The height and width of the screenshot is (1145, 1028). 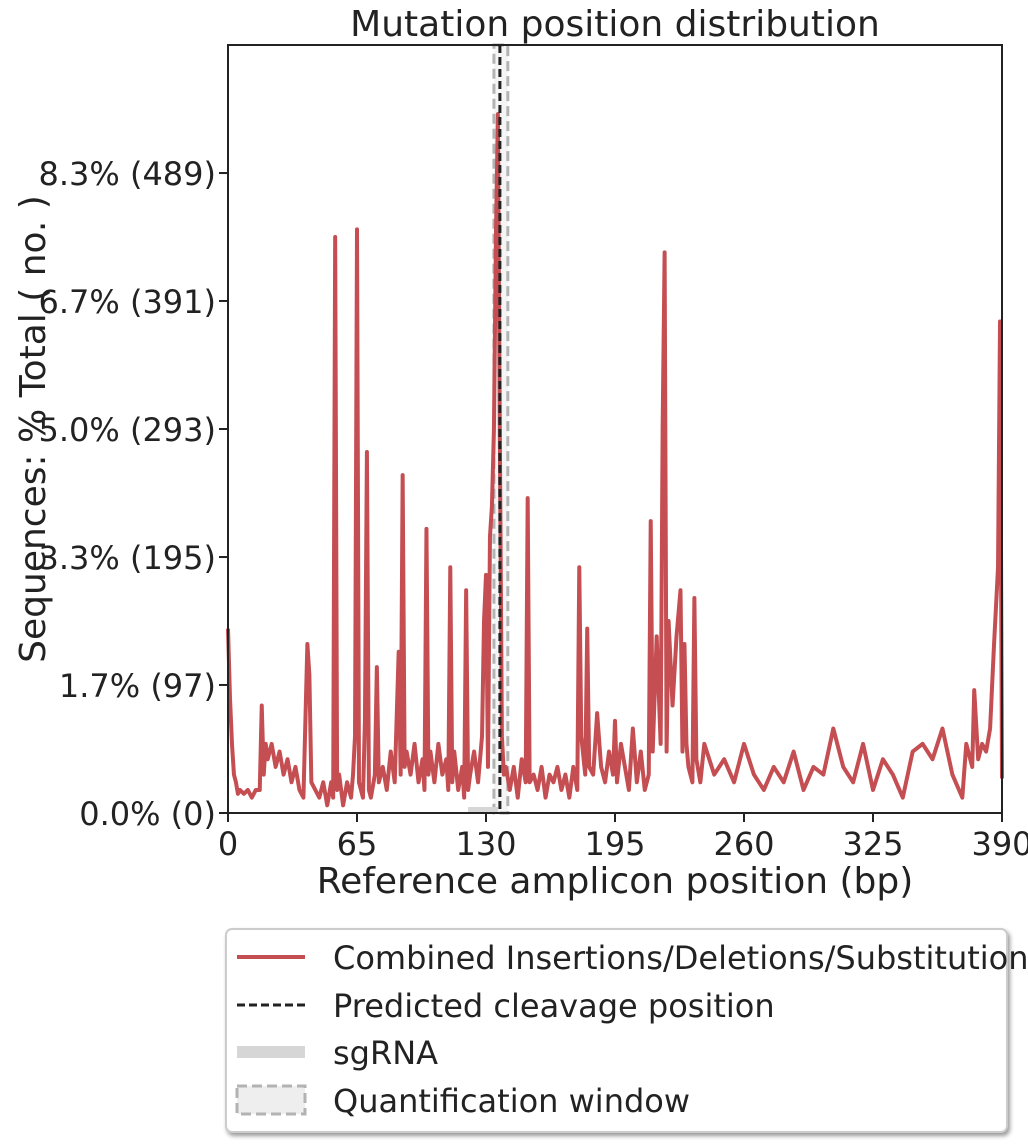 What do you see at coordinates (385, 1053) in the screenshot?
I see `legend-label: sgRNA` at bounding box center [385, 1053].